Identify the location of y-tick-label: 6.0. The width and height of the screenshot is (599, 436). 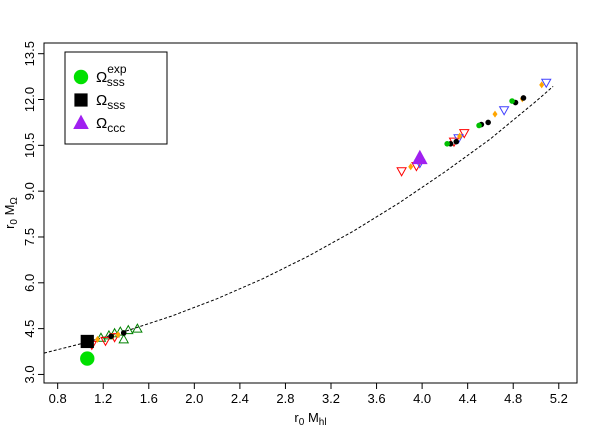
(29, 283).